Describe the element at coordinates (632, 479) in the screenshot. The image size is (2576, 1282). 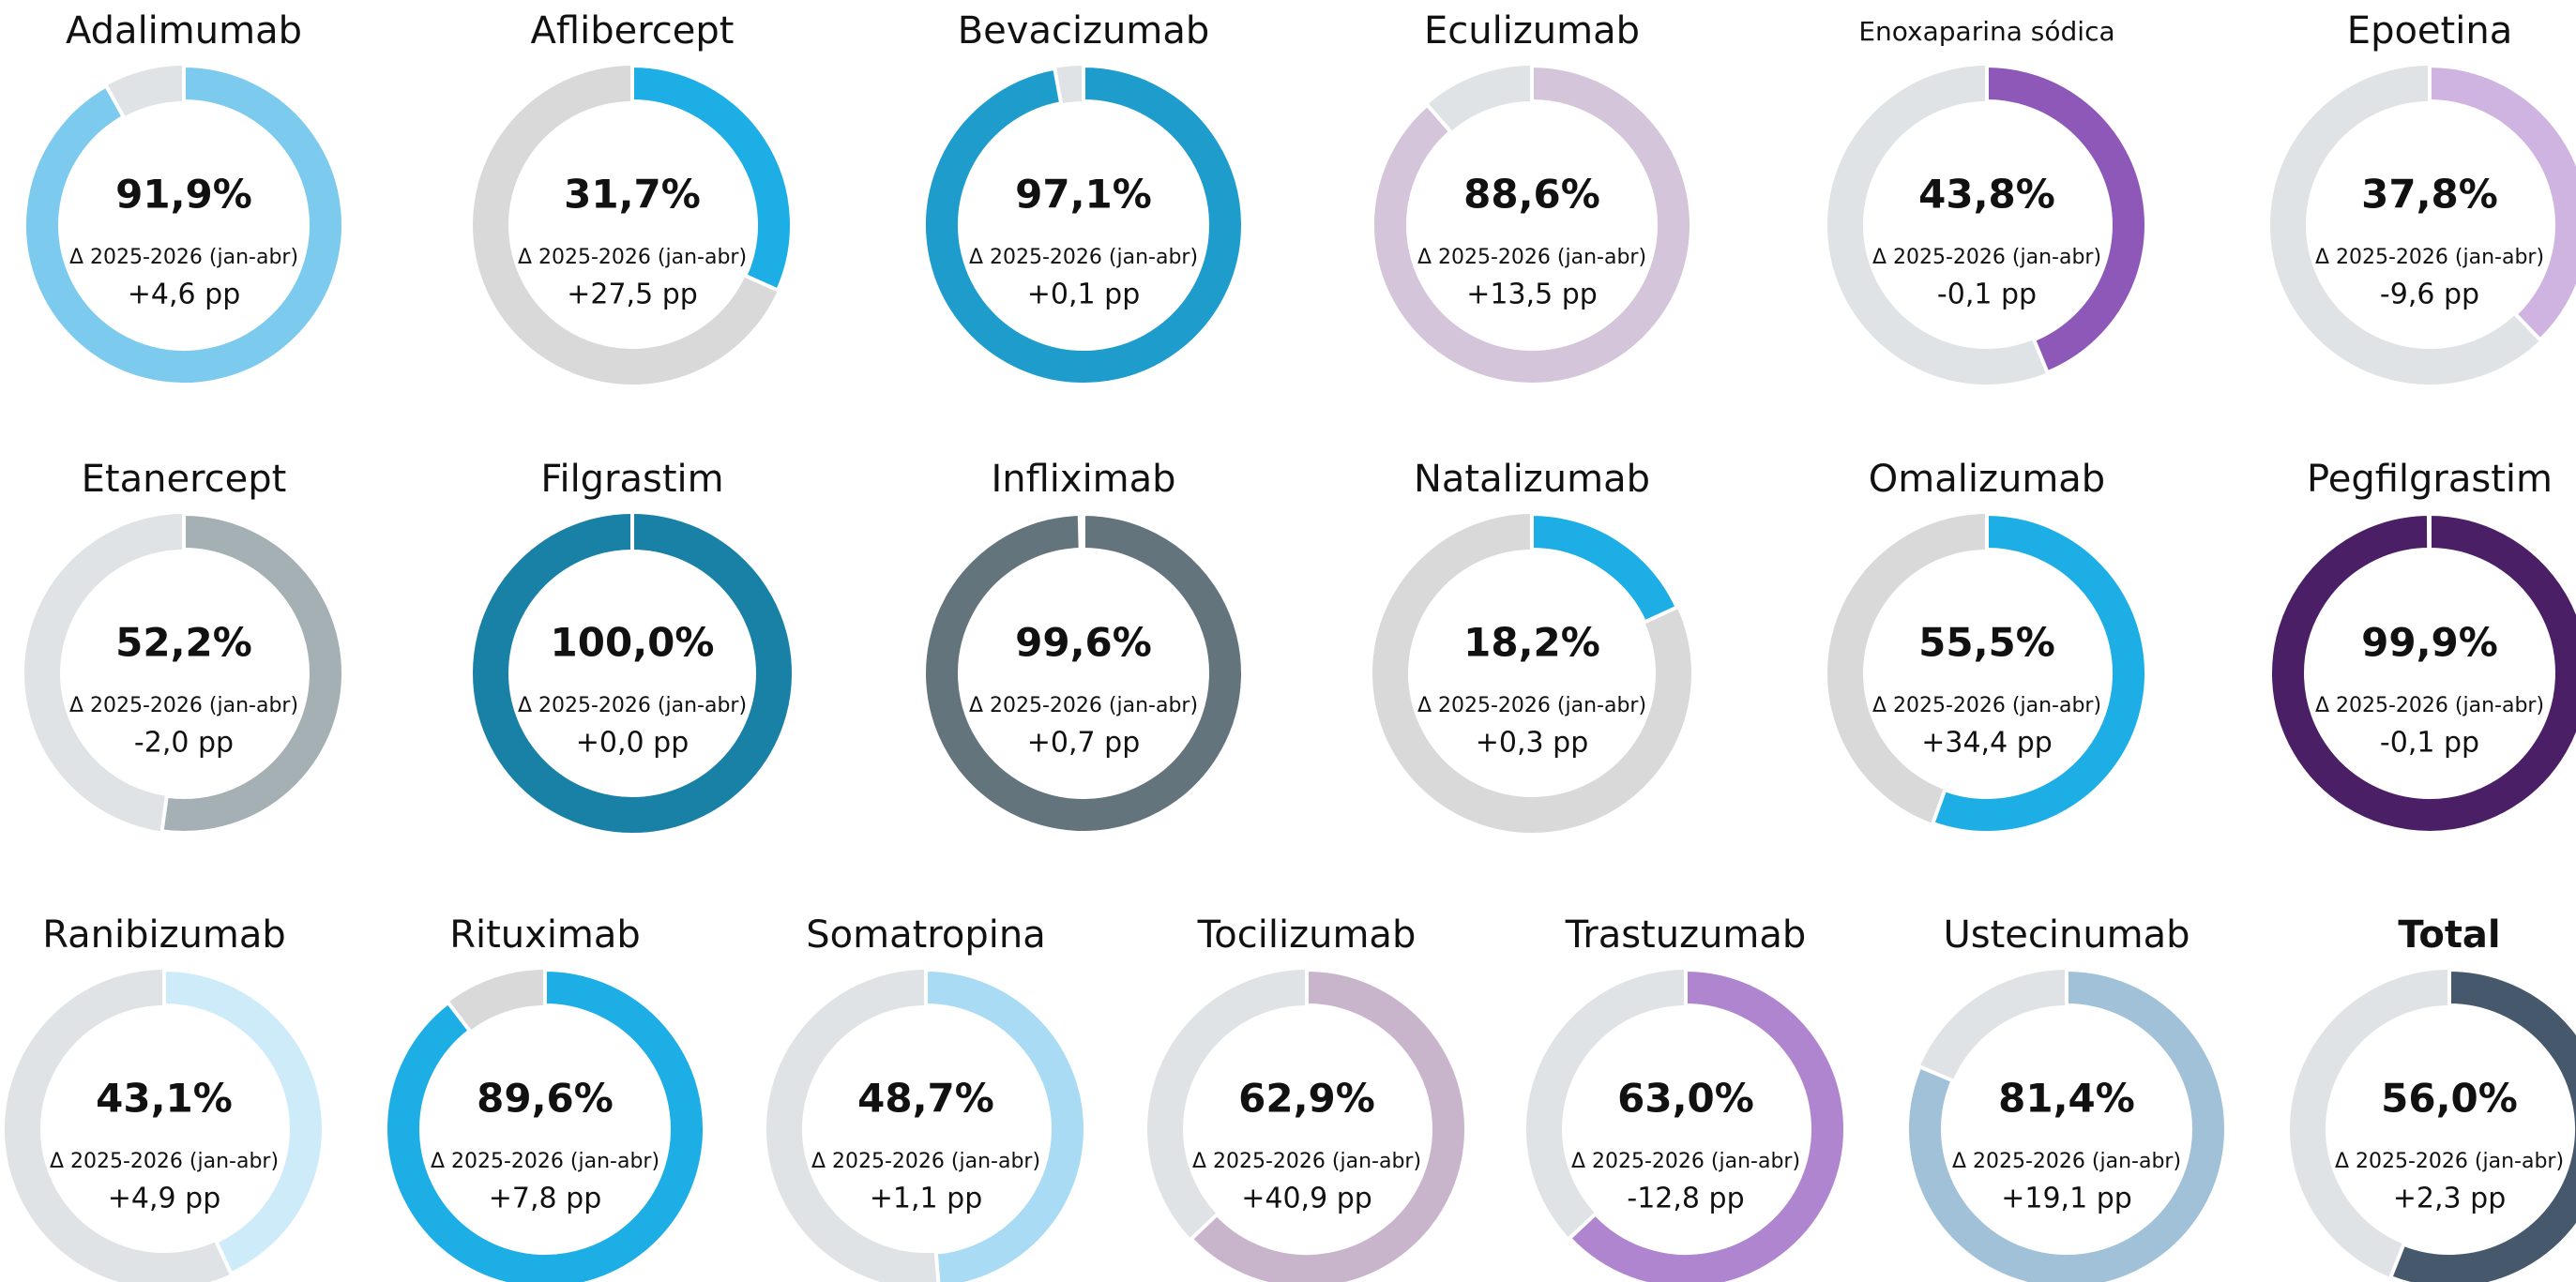
I see `donut-title: Filgrastim` at that location.